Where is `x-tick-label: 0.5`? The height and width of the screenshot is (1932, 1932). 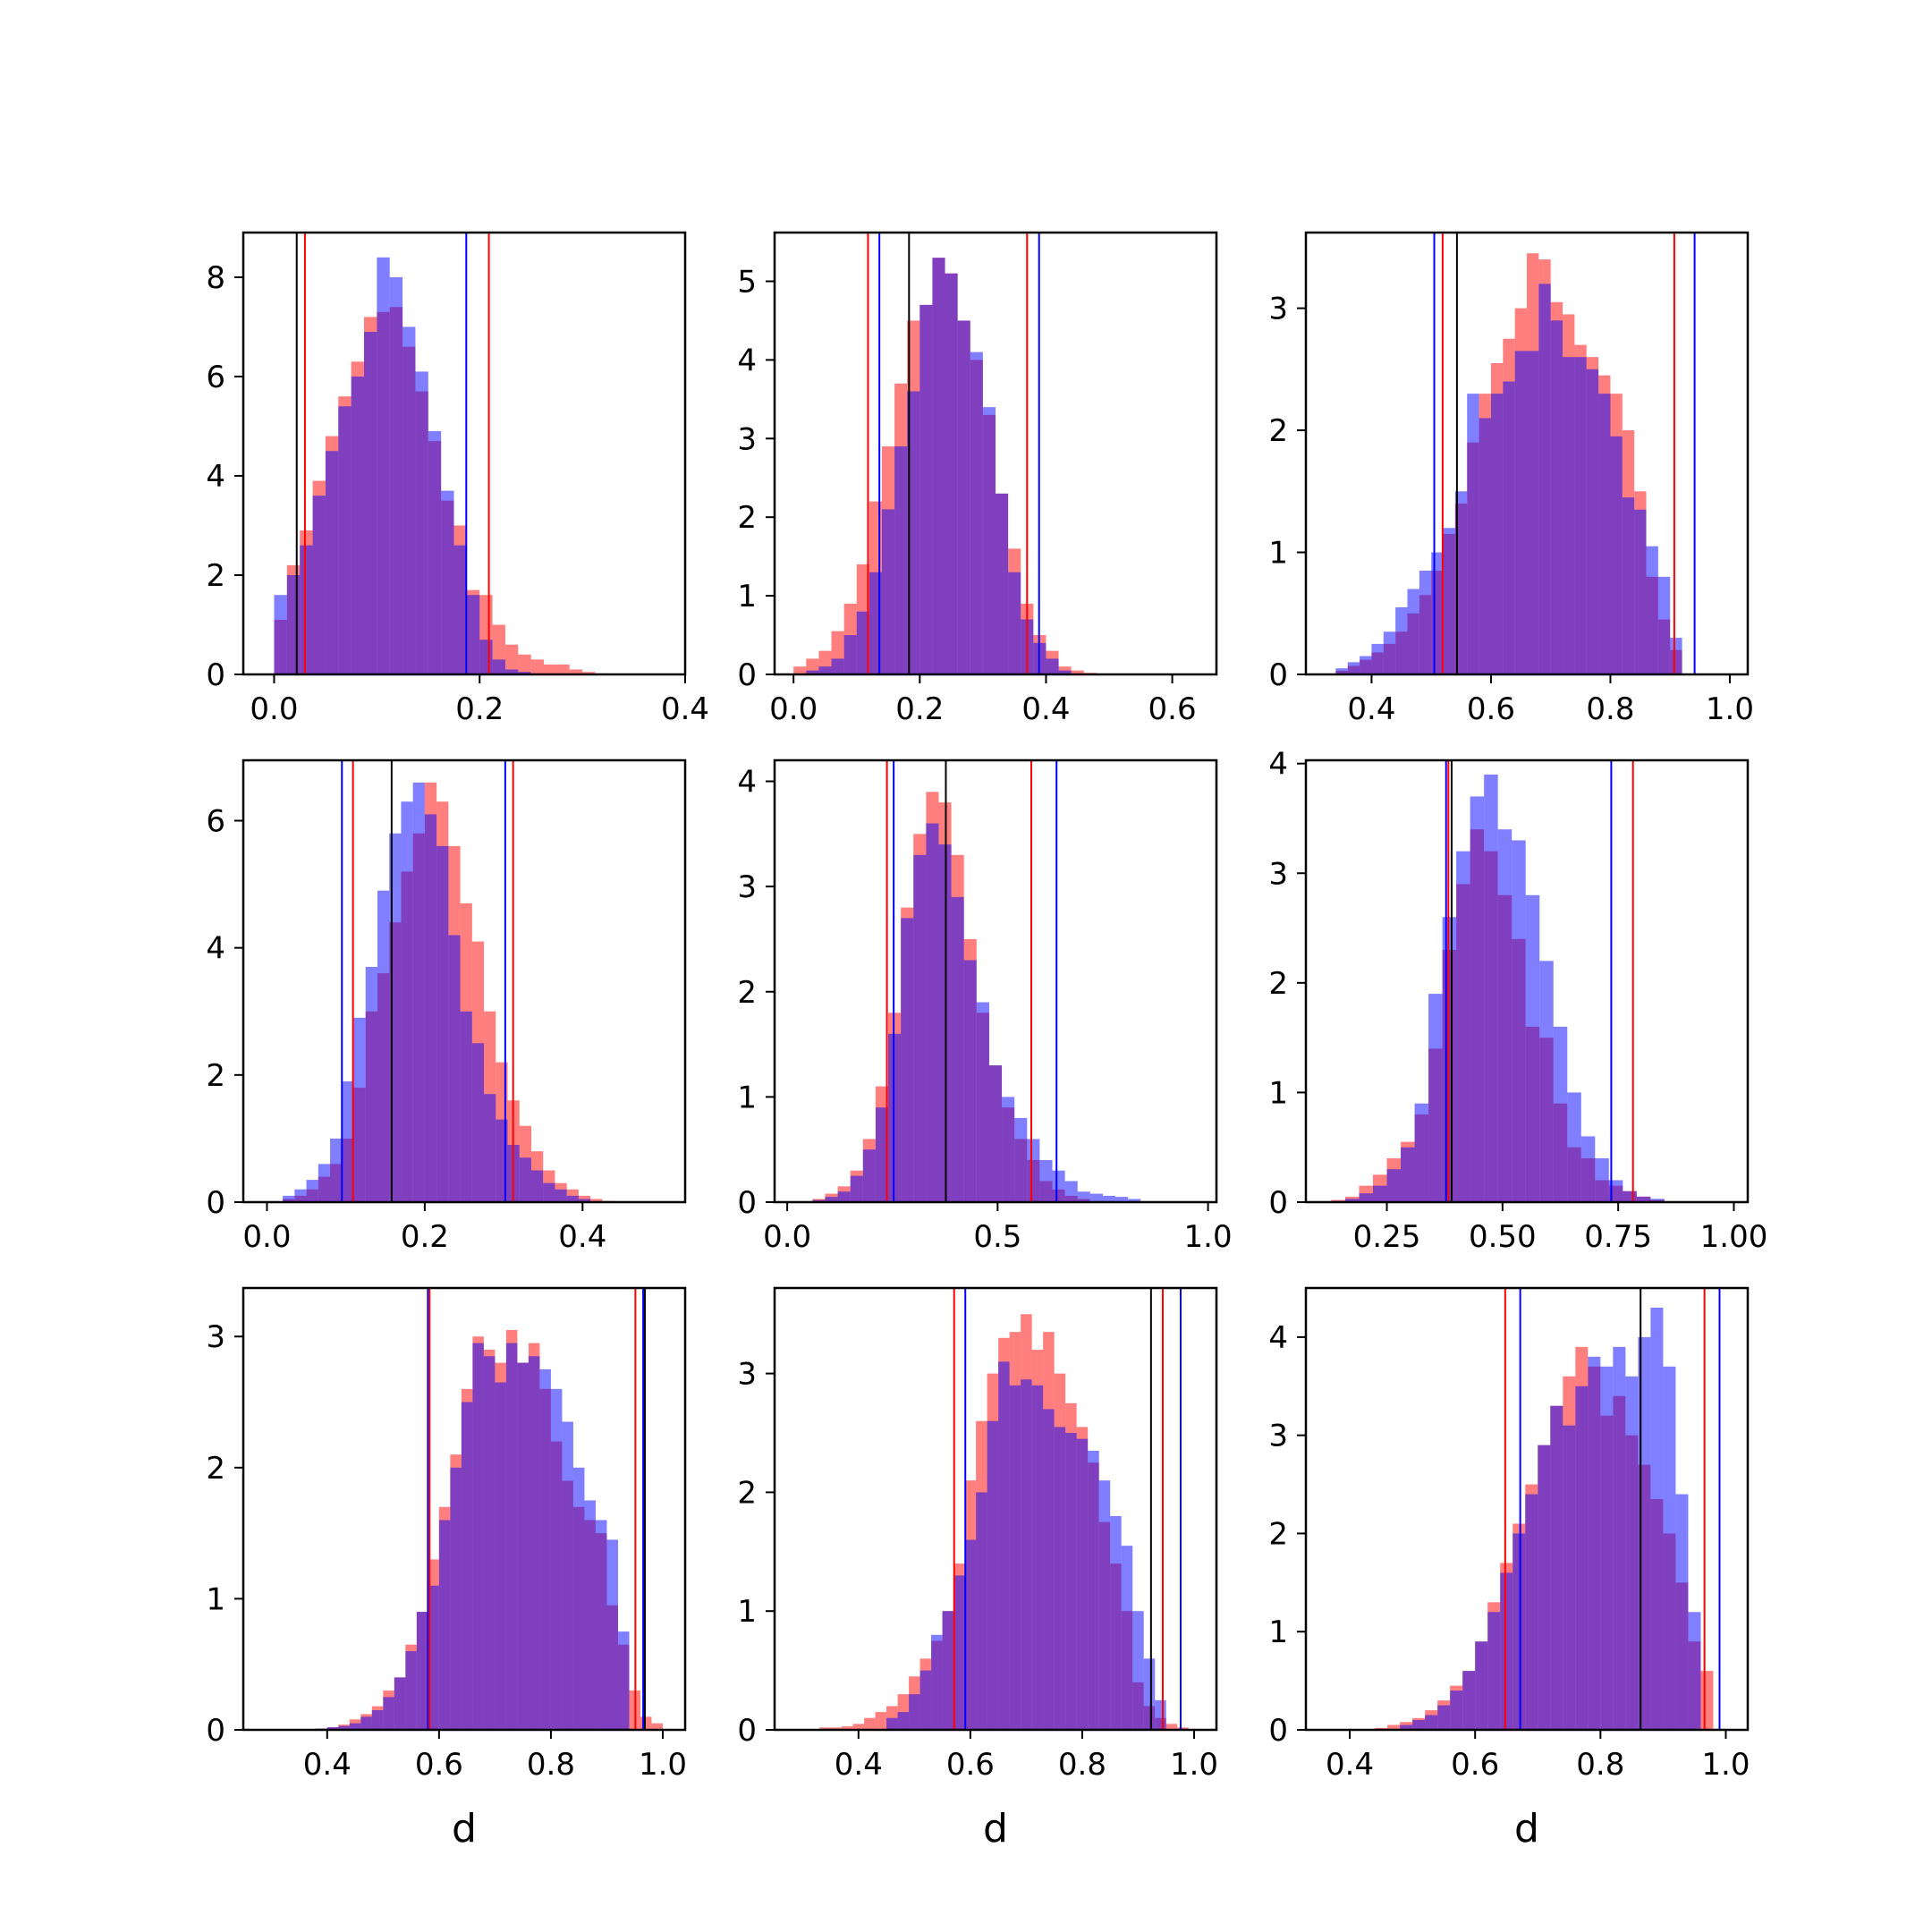
x-tick-label: 0.5 is located at coordinates (997, 1237).